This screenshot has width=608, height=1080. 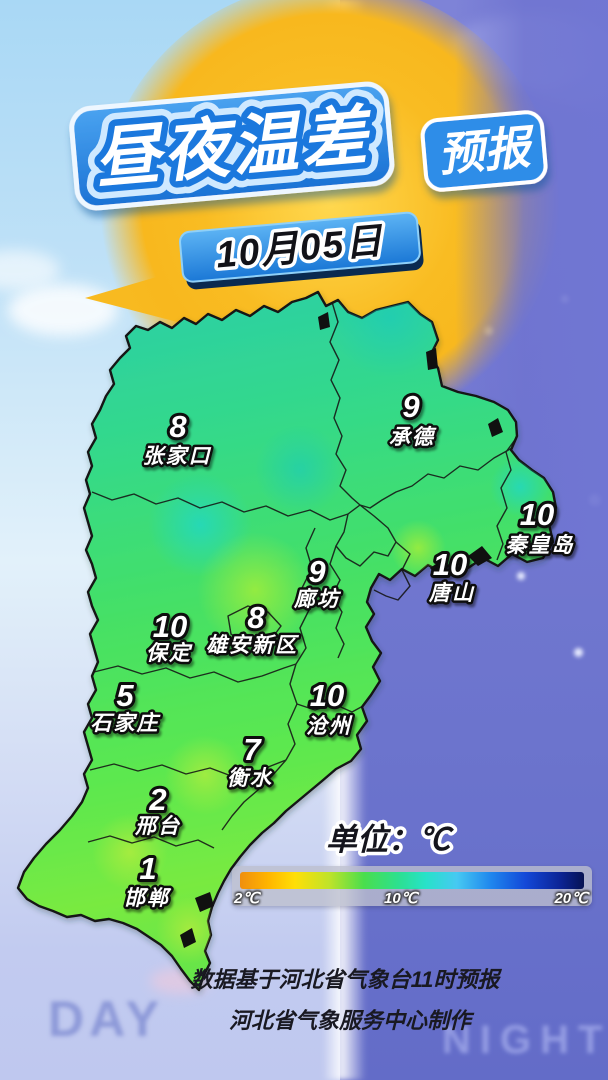 What do you see at coordinates (252, 749) in the screenshot?
I see `city-value: 7` at bounding box center [252, 749].